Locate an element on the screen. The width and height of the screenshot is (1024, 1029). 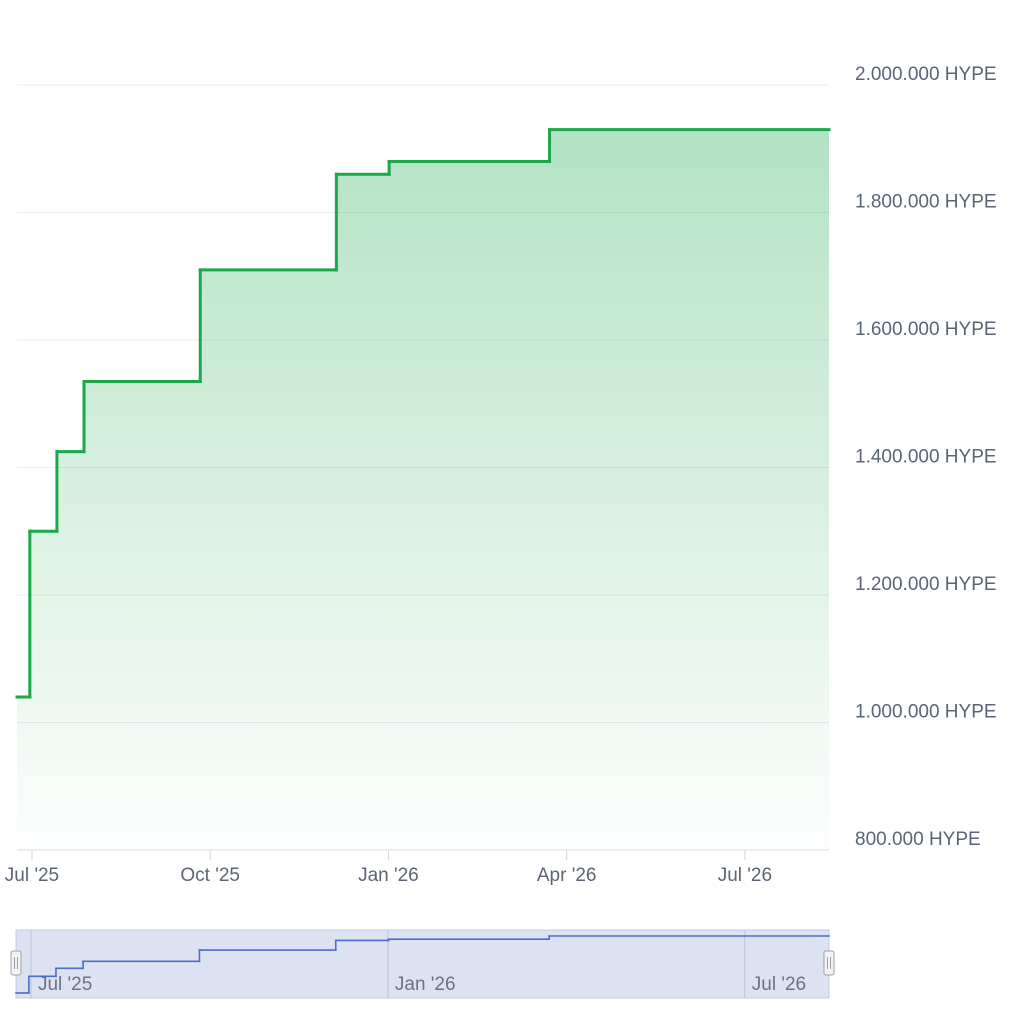
x-tick-label: Jan '26 is located at coordinates (388, 875).